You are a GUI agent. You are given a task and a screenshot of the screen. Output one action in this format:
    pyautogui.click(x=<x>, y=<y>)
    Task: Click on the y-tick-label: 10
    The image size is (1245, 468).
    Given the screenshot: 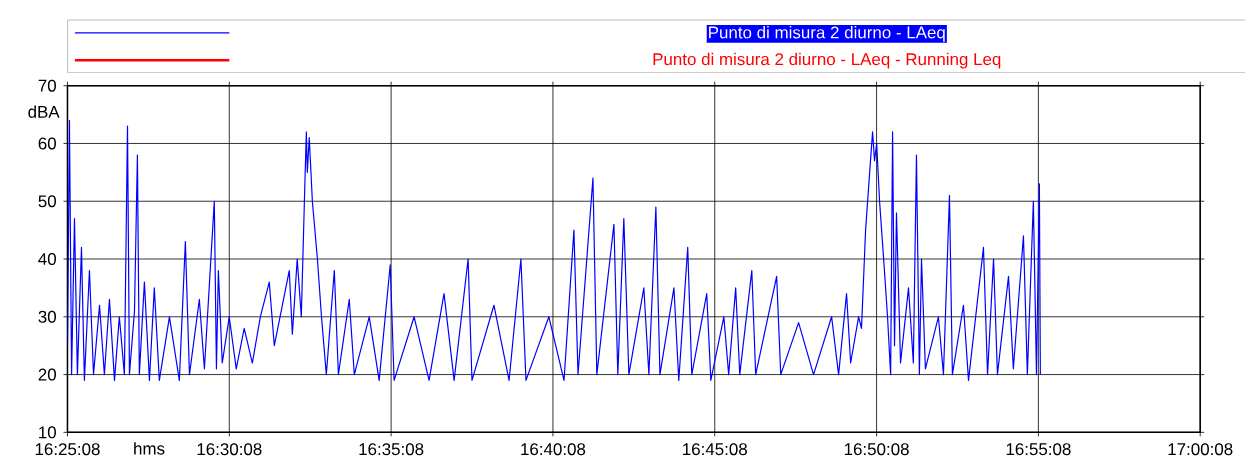 What is the action you would take?
    pyautogui.click(x=47, y=432)
    